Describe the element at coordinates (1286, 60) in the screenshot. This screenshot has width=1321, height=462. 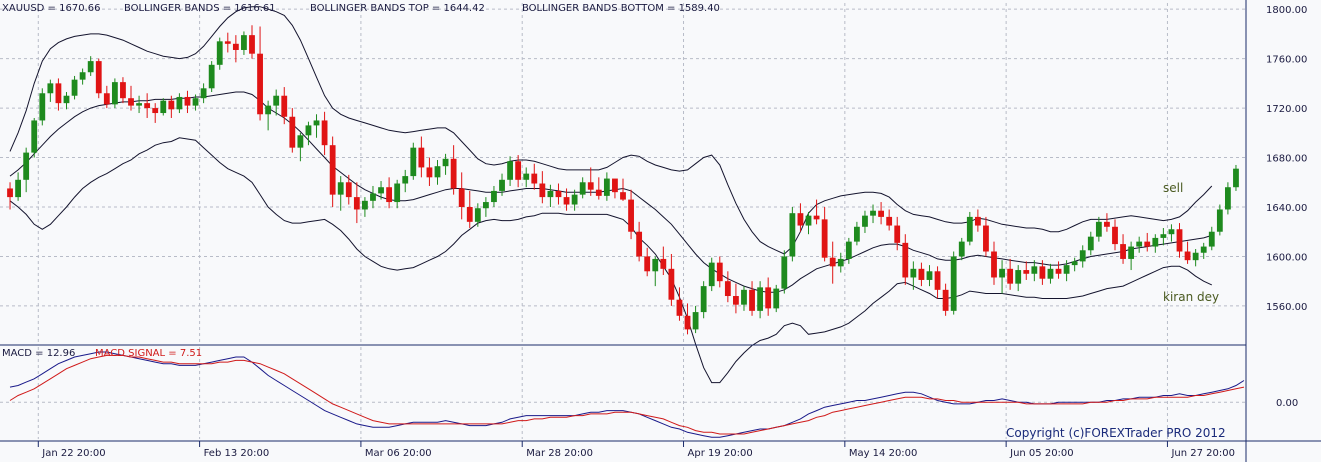
I see `price-tick-label: 1760.00` at that location.